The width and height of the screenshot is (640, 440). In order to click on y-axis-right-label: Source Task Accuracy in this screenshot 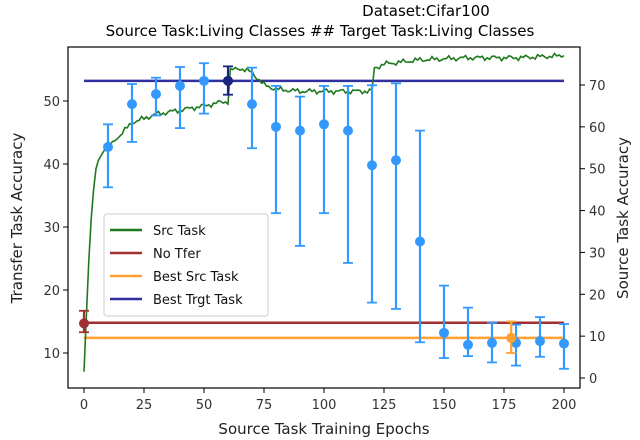, I will do `click(623, 218)`.